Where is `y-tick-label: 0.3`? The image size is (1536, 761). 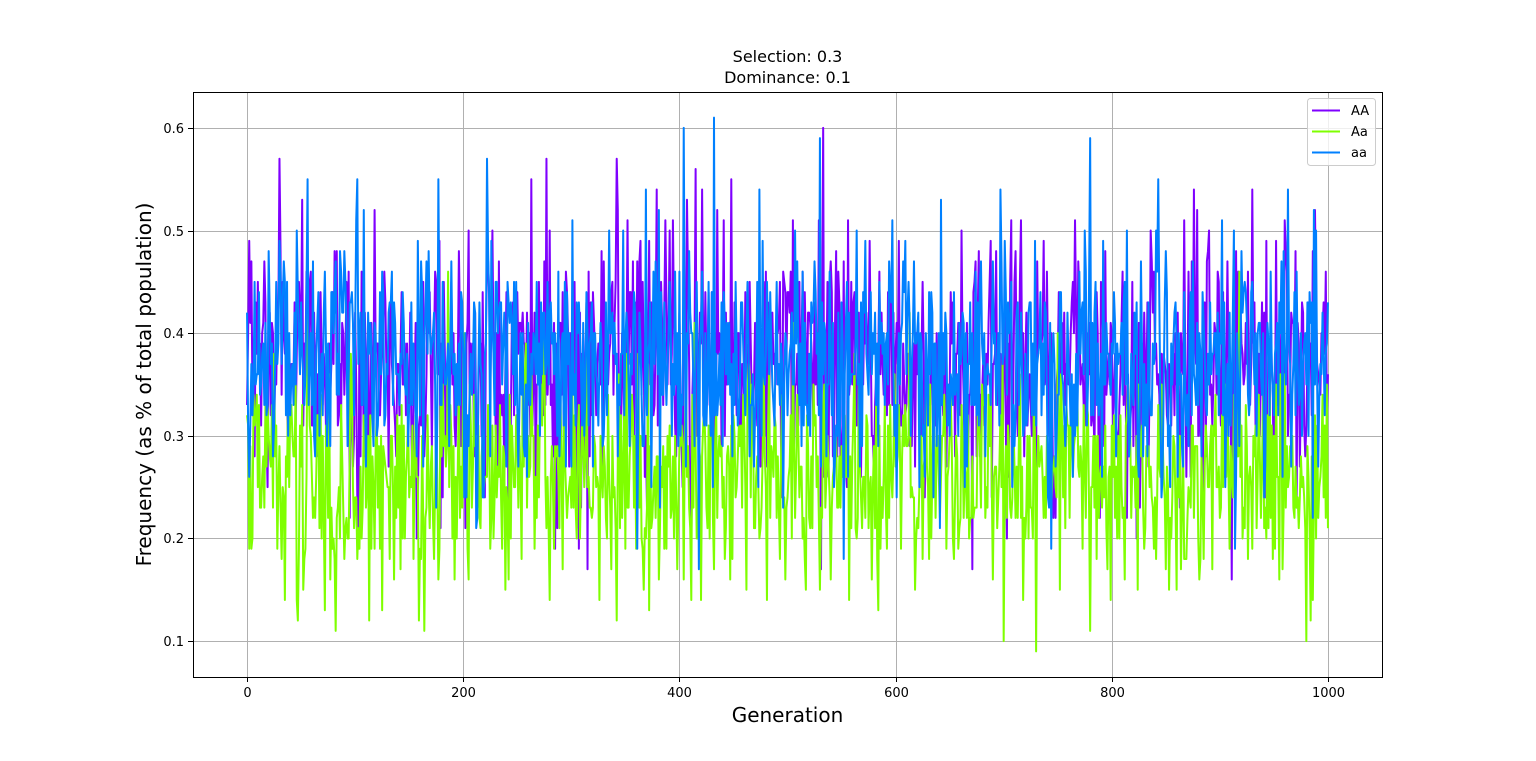
y-tick-label: 0.3 is located at coordinates (173, 437).